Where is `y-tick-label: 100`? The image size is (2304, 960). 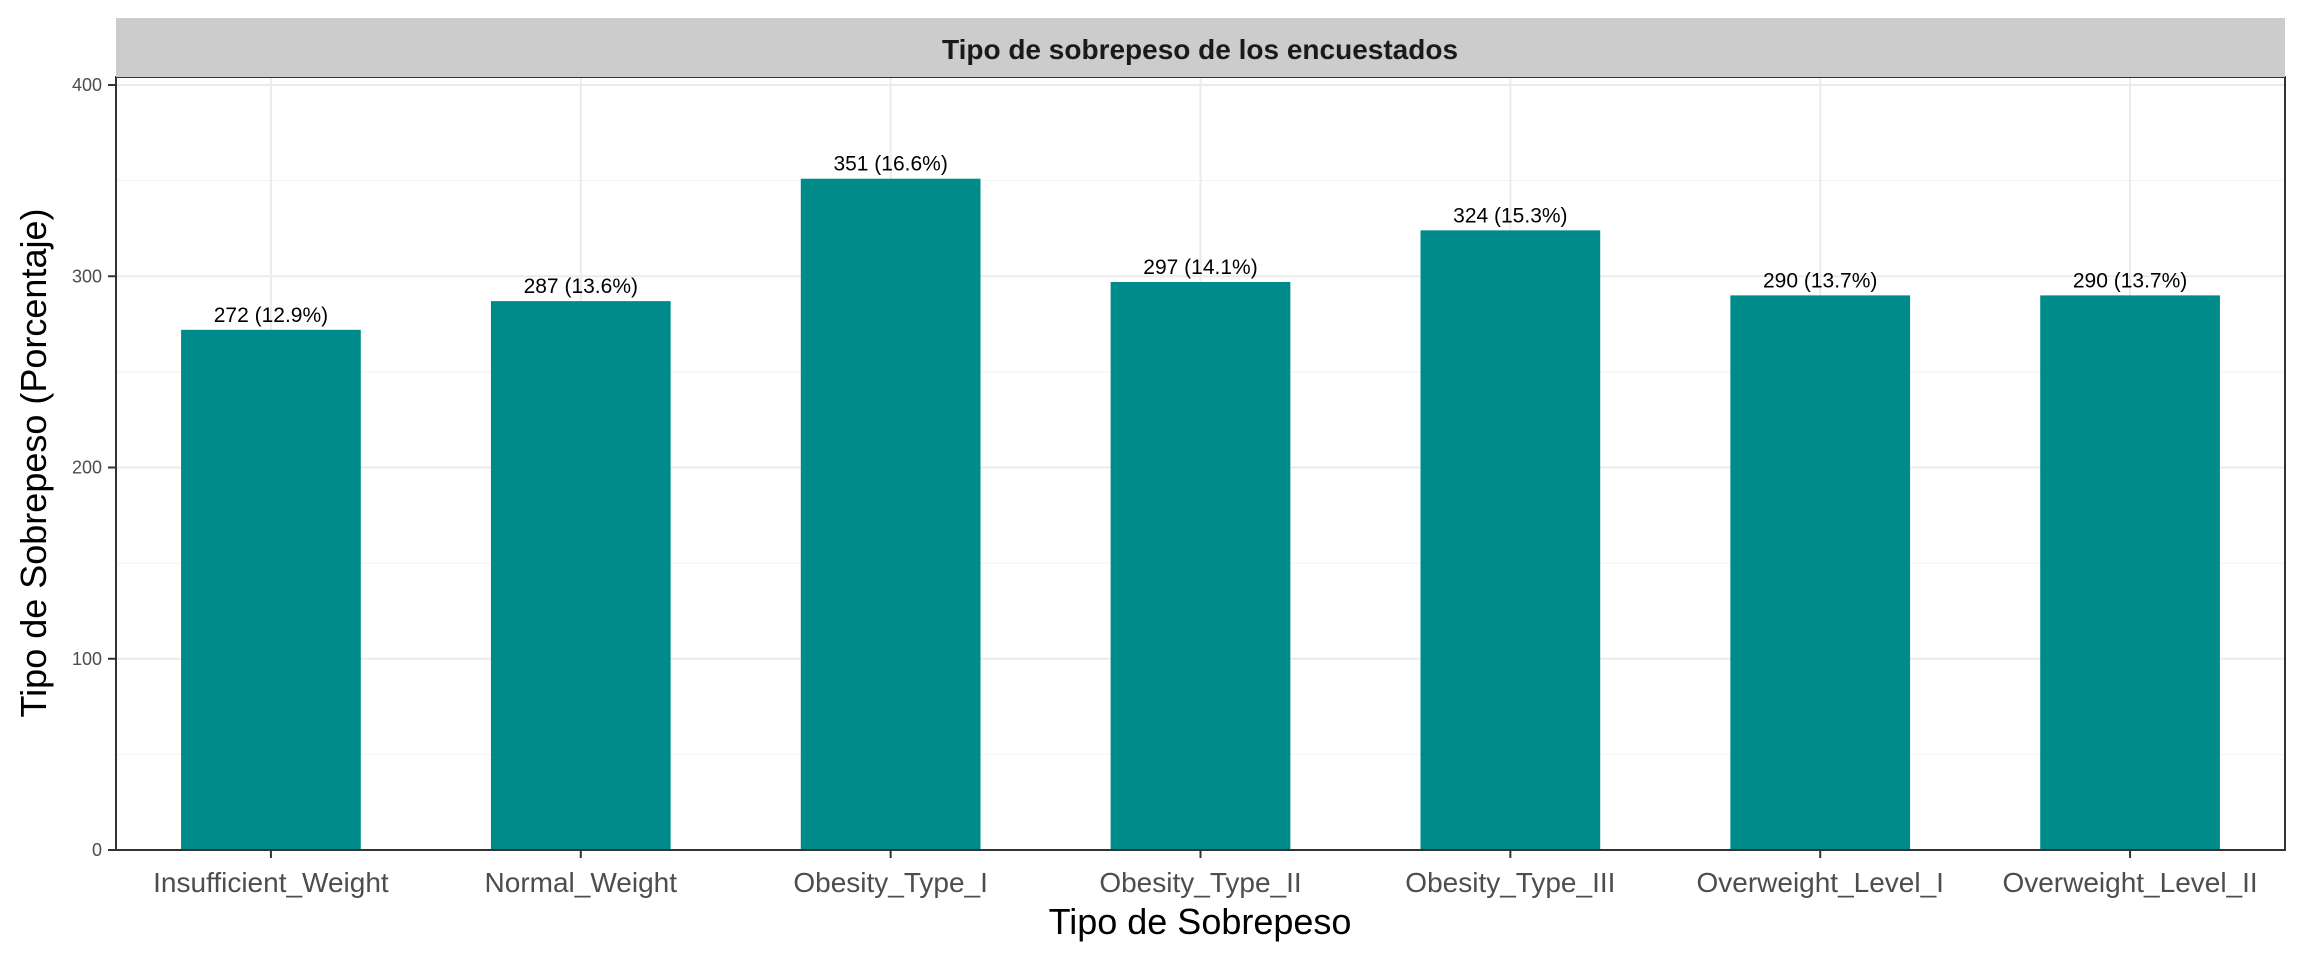 y-tick-label: 100 is located at coordinates (87, 659).